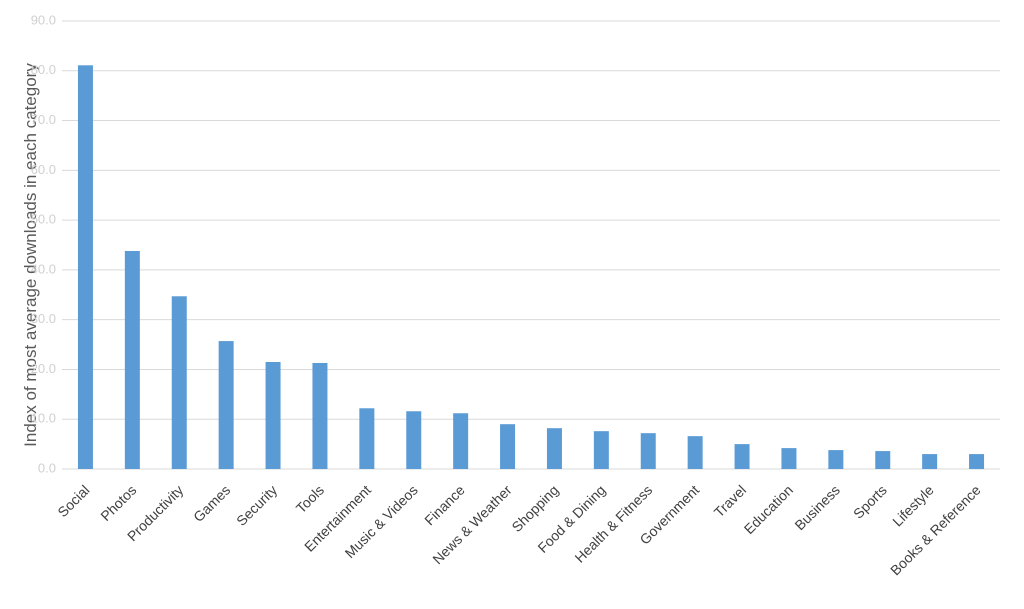 This screenshot has width=1024, height=609. Describe the element at coordinates (256, 505) in the screenshot. I see `x-tick-label: Security` at that location.